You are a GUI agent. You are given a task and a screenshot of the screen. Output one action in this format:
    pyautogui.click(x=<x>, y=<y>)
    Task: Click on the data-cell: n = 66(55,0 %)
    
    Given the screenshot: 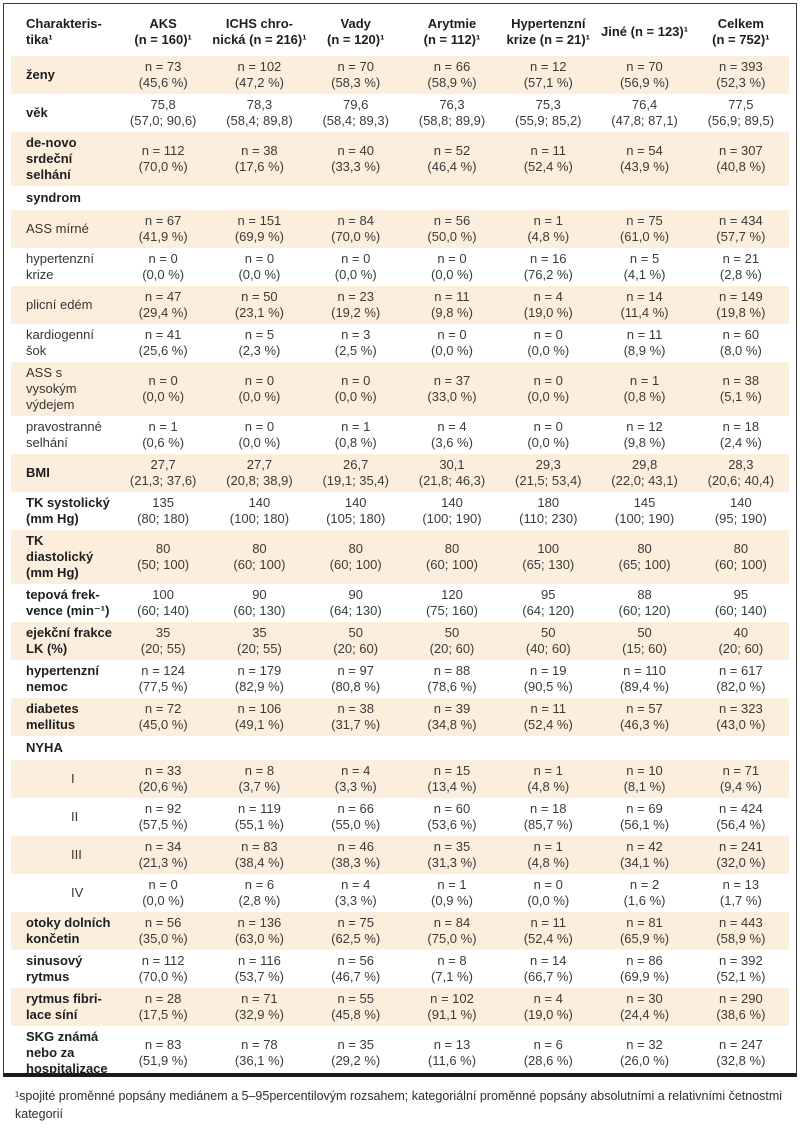 What is the action you would take?
    pyautogui.click(x=356, y=817)
    